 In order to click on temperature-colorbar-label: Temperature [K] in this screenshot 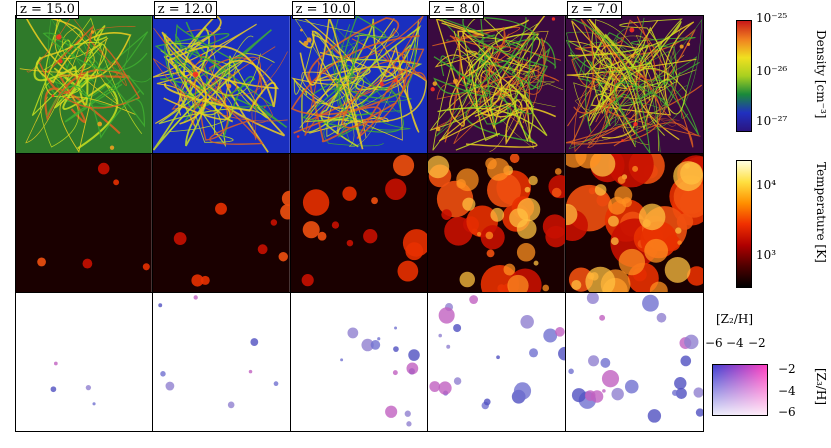, I will do `click(821, 212)`.